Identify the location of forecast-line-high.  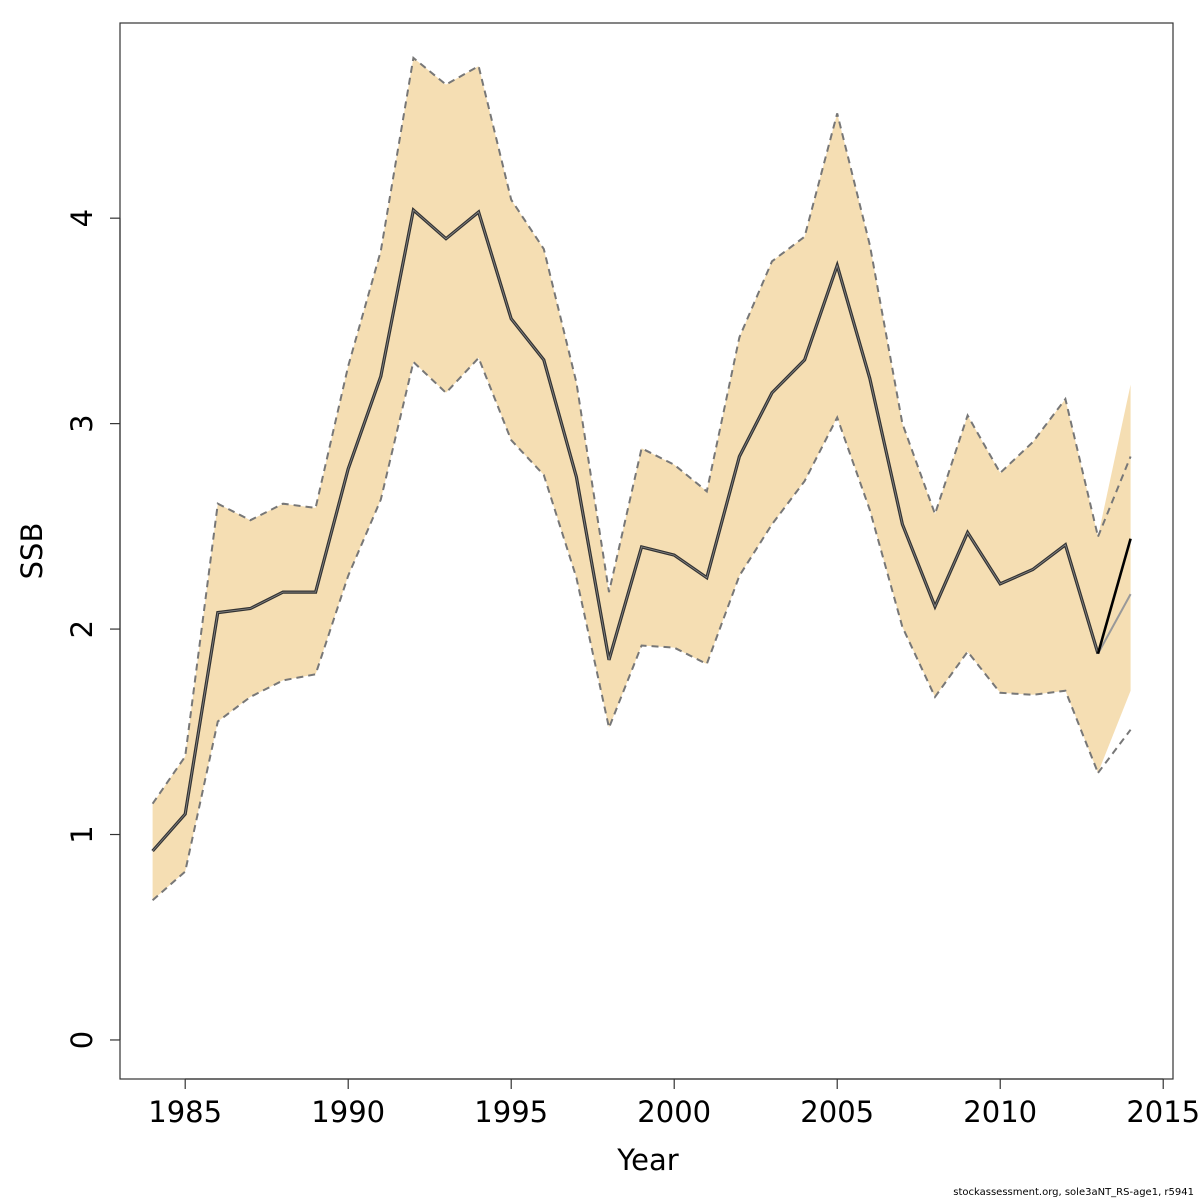
(1114, 596).